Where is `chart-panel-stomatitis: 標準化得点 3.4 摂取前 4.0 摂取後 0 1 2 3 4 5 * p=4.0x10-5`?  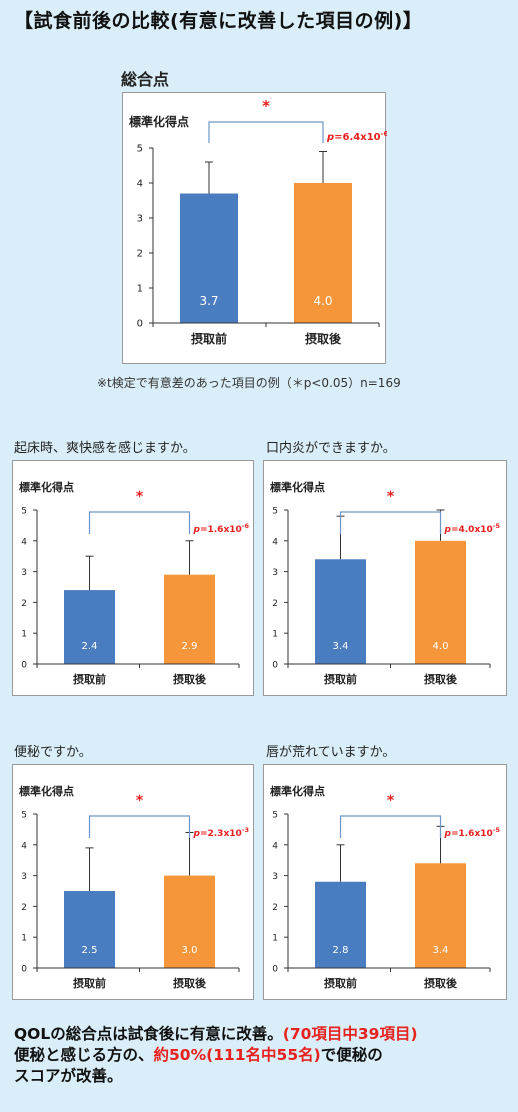
chart-panel-stomatitis: 標準化得点 3.4 摂取前 4.0 摂取後 0 1 2 3 4 5 * p=4.0x10-5 is located at coordinates (385, 578).